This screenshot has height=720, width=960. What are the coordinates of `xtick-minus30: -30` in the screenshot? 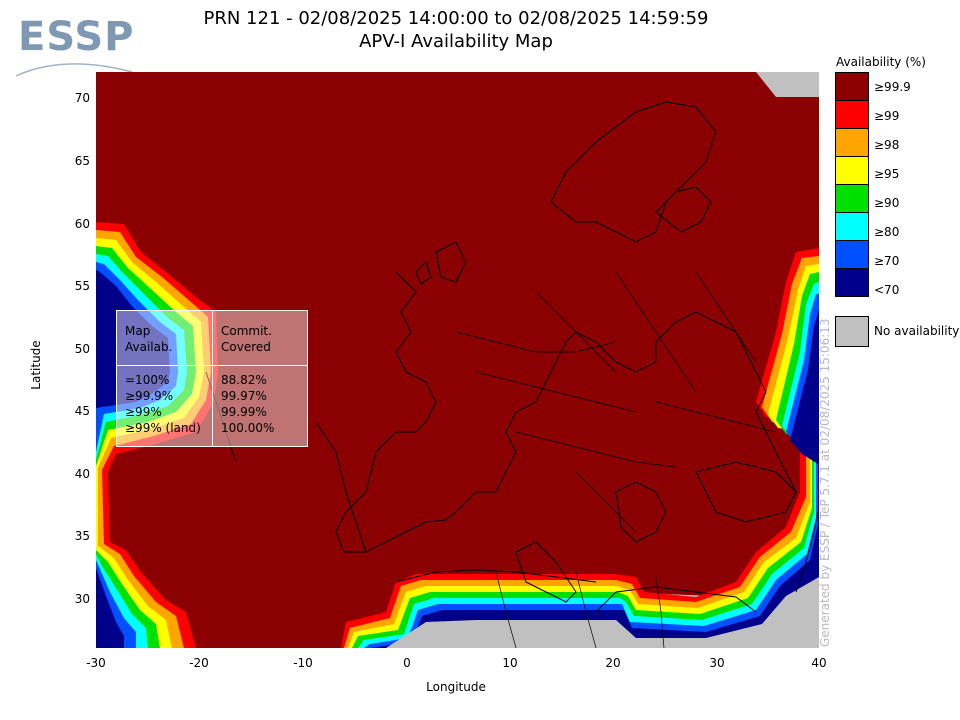 It's located at (96, 663).